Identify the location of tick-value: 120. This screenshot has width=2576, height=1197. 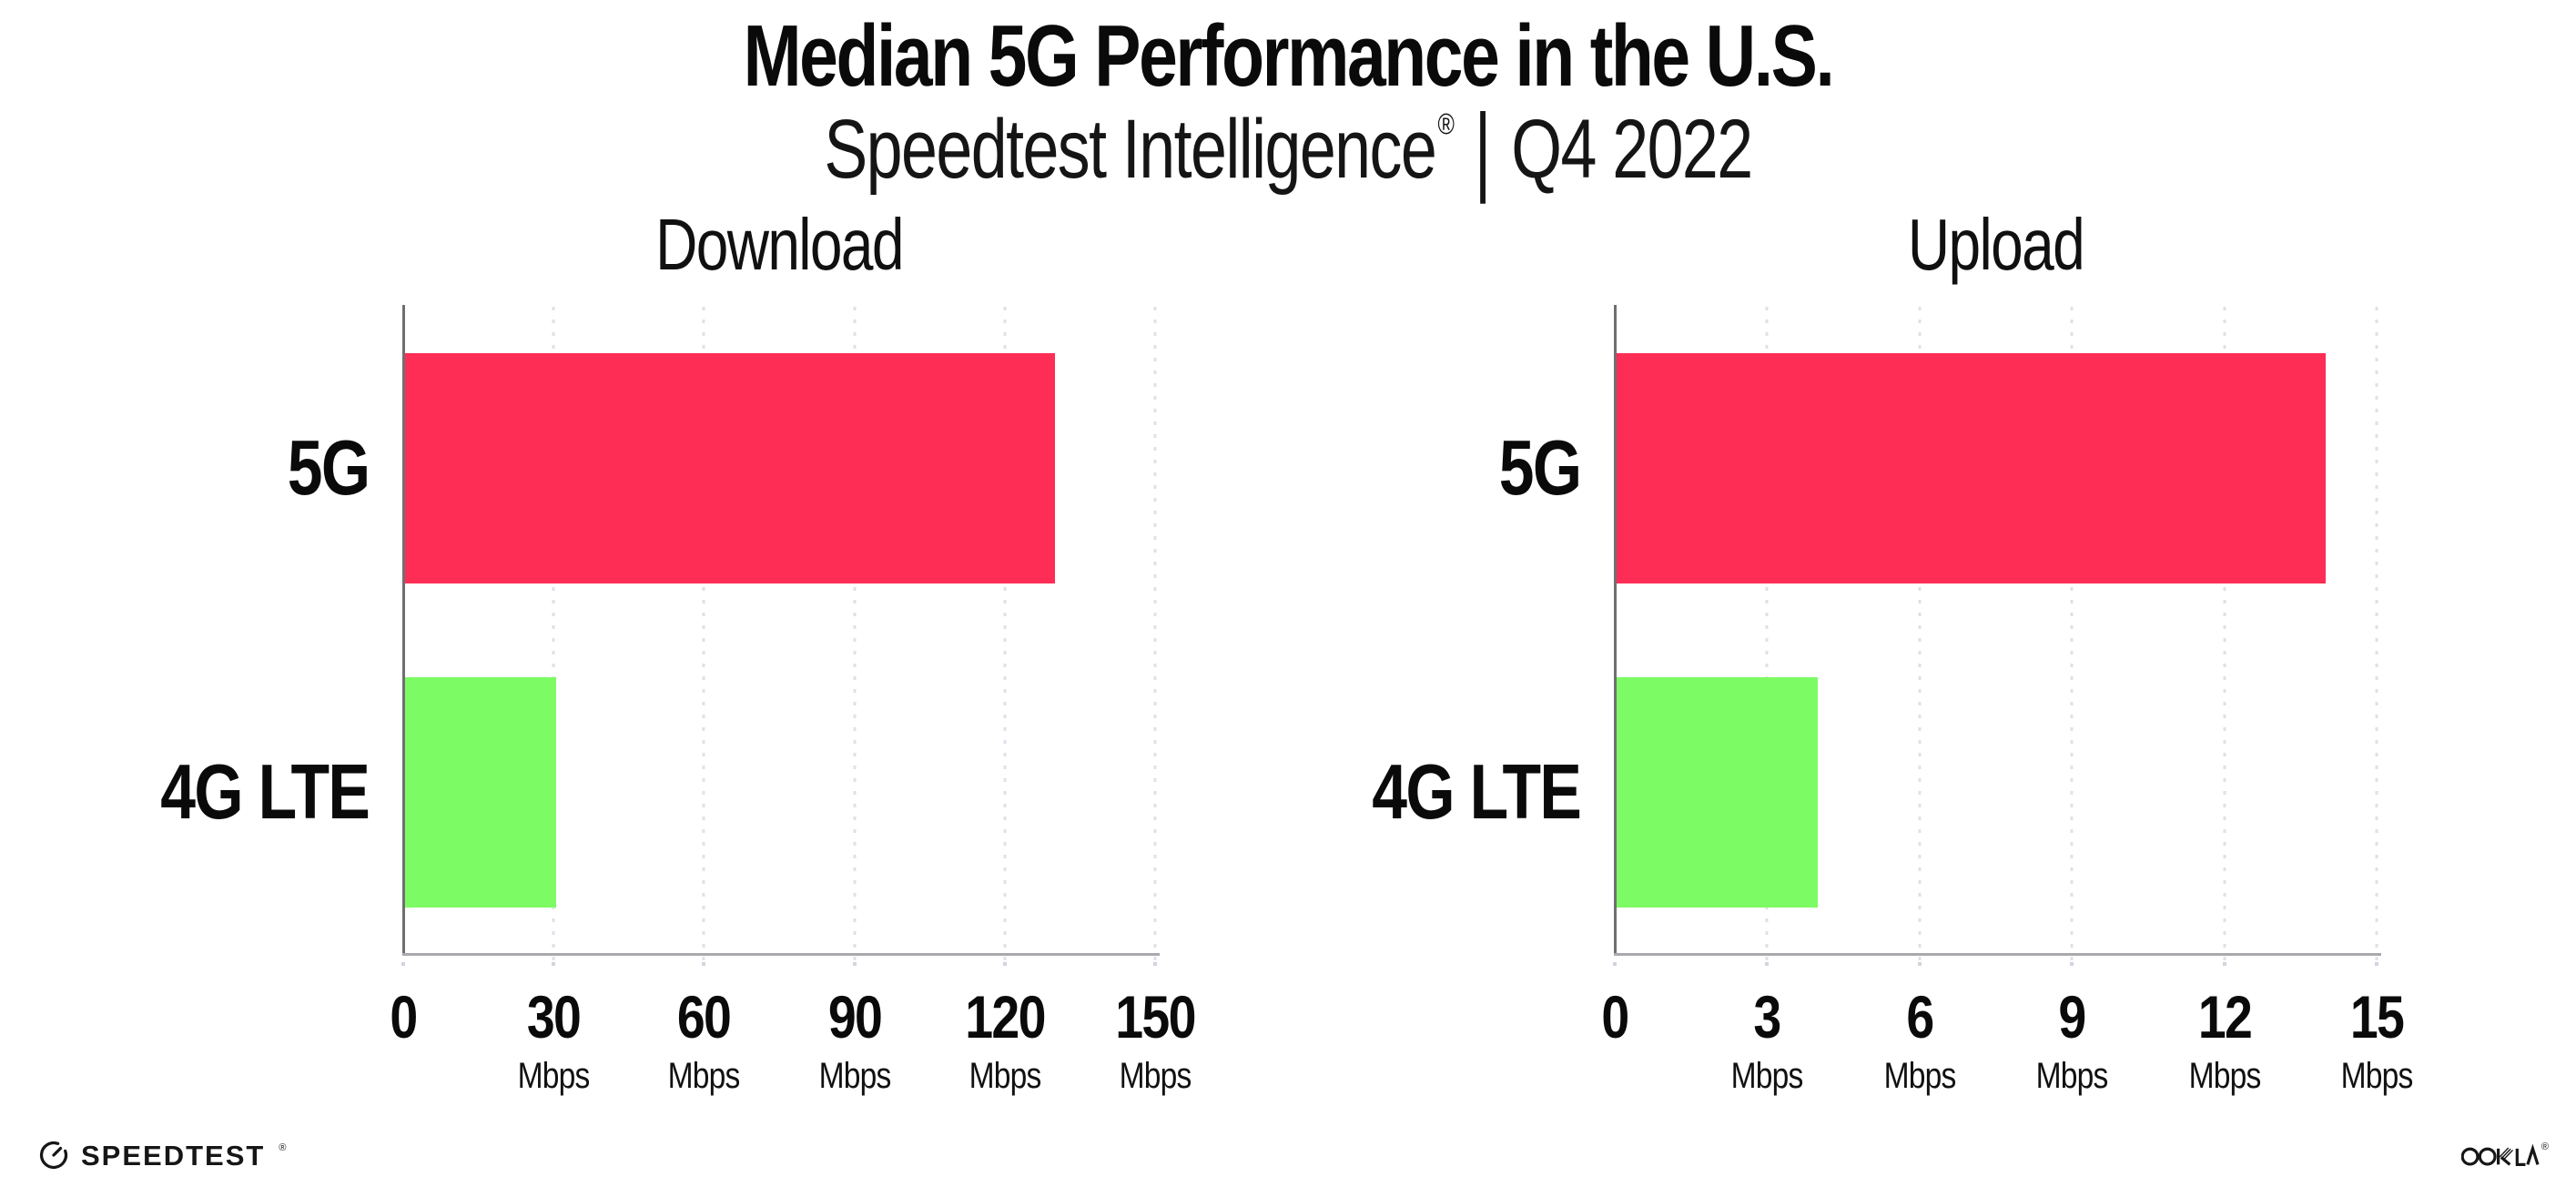
(1005, 1017).